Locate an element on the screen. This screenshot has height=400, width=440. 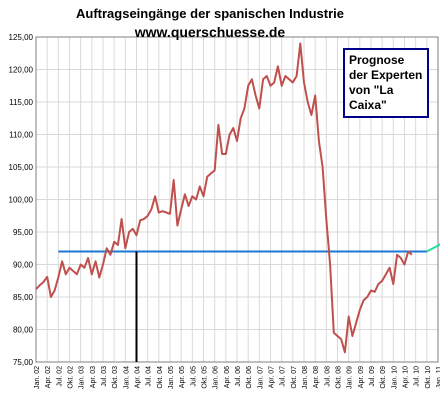
y-tick-label: 75,00 is located at coordinates (23, 362).